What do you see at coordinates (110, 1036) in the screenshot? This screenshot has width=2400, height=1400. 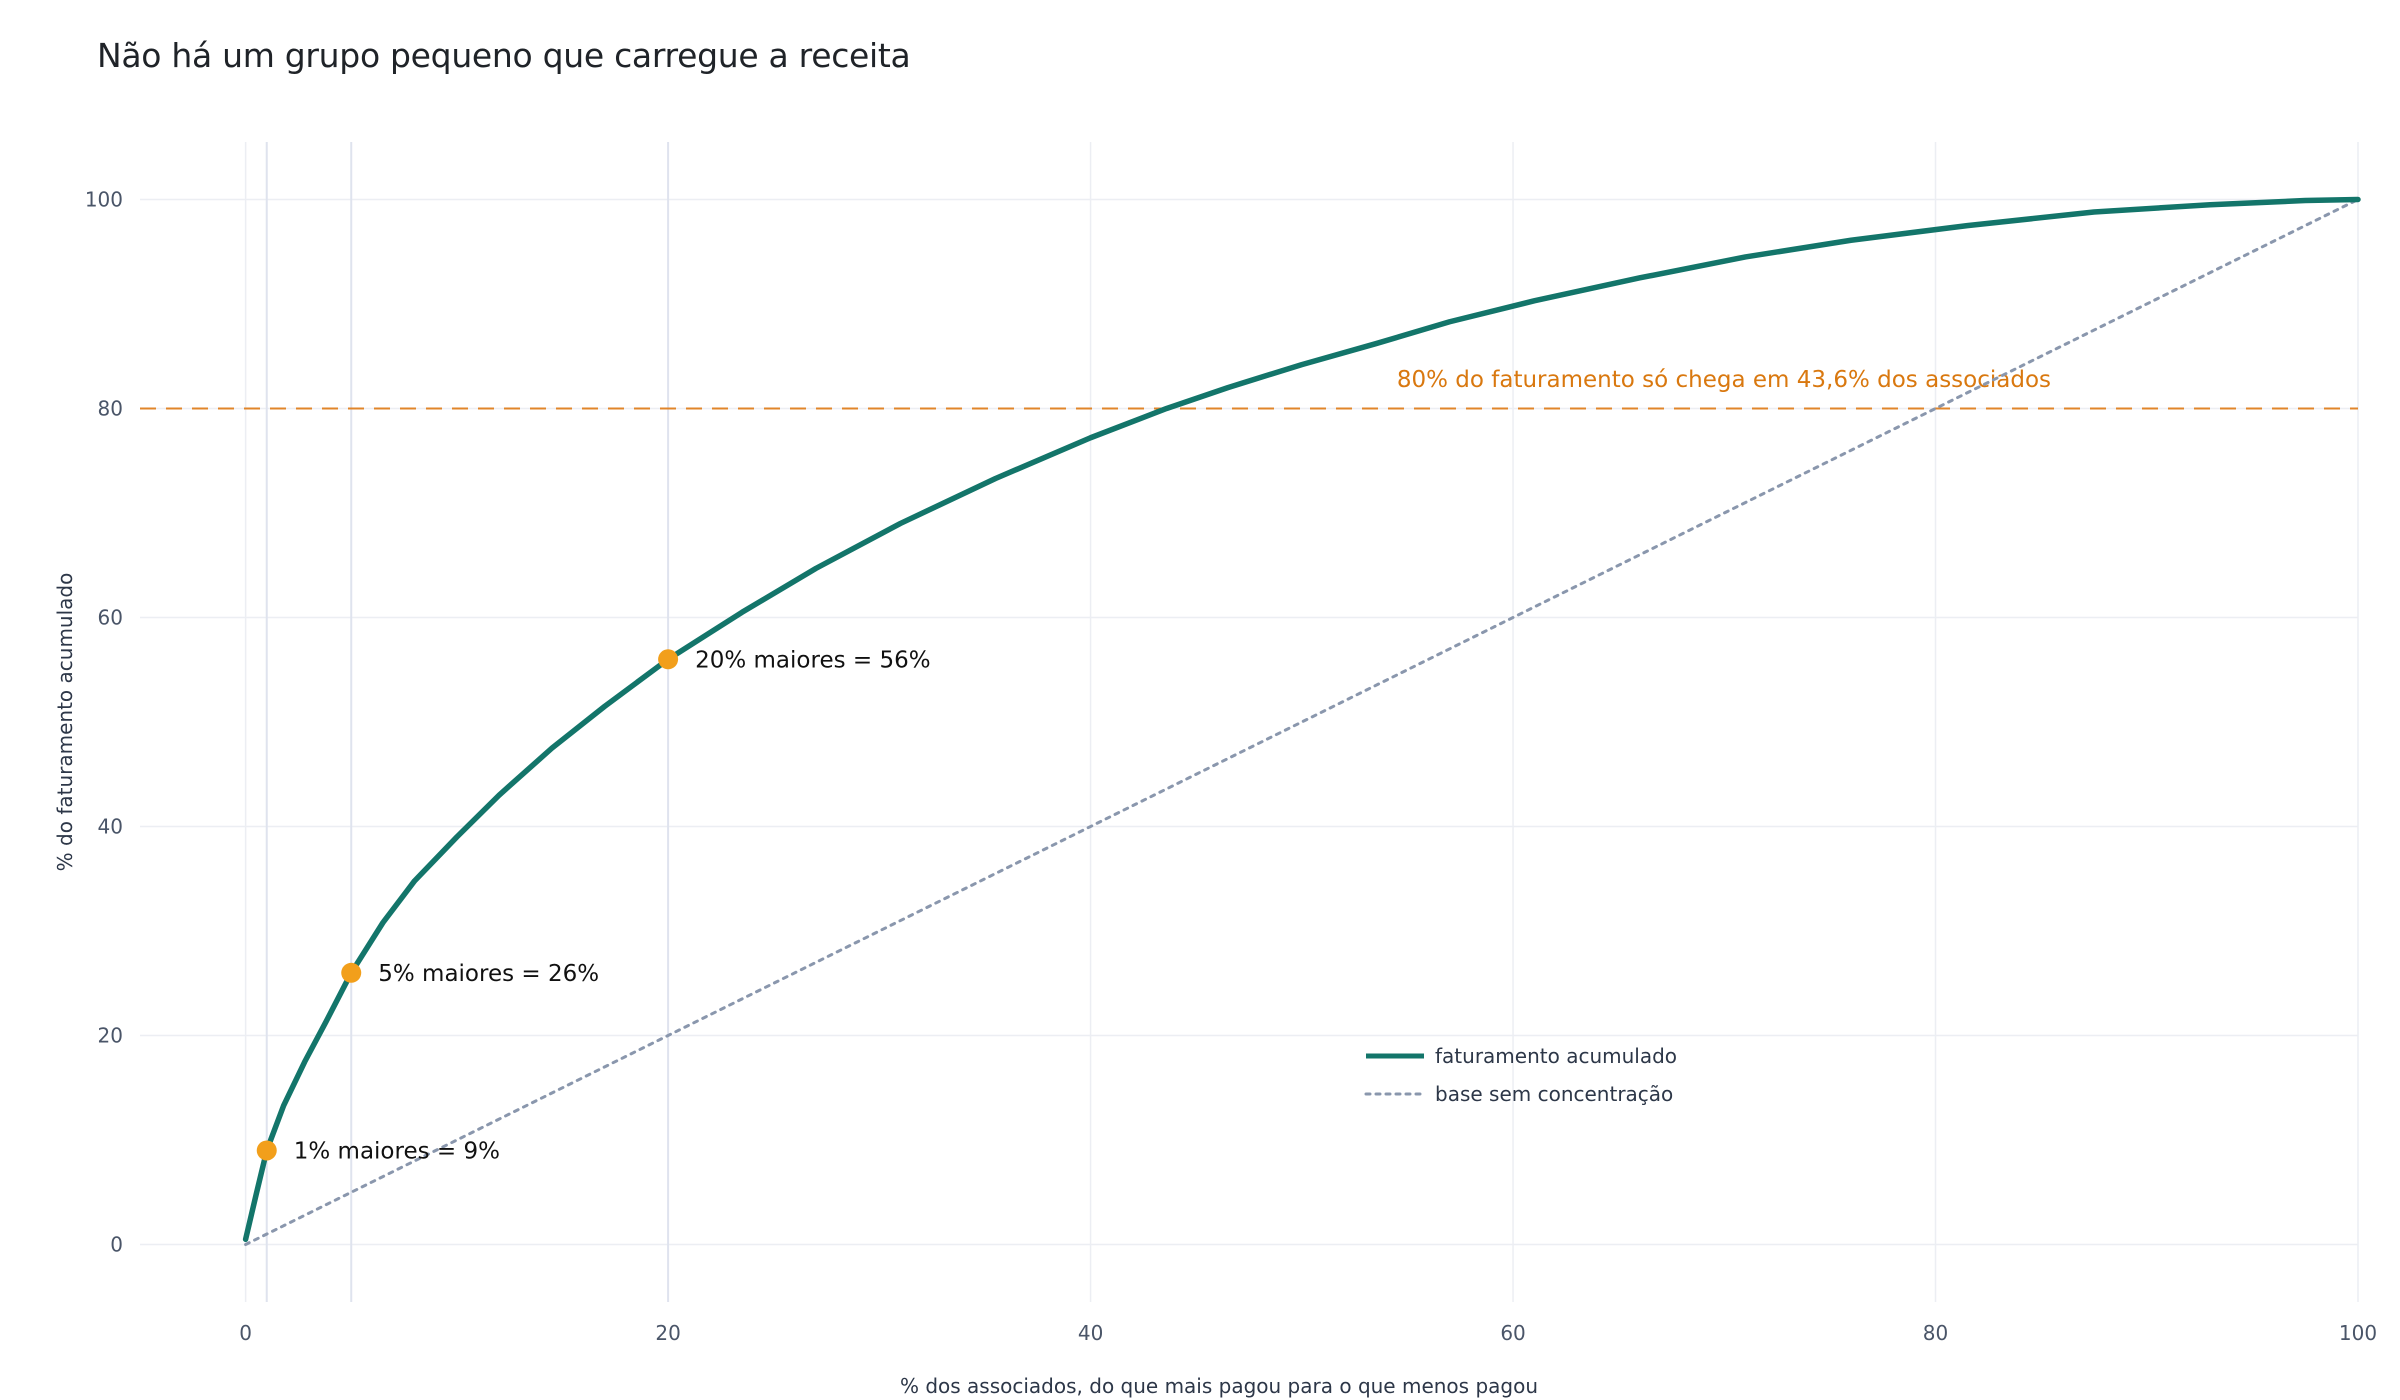 I see `y-tick-label: 20` at bounding box center [110, 1036].